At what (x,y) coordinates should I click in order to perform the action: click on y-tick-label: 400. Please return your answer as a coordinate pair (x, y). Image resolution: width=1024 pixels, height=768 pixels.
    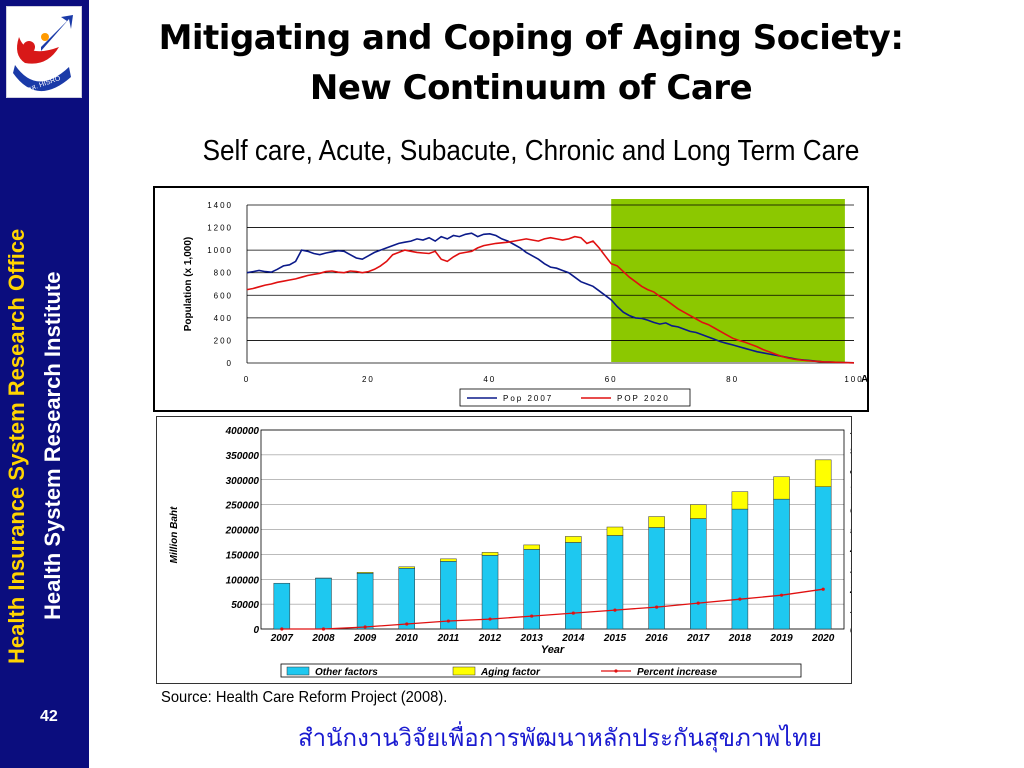
    Looking at the image, I should click on (223, 318).